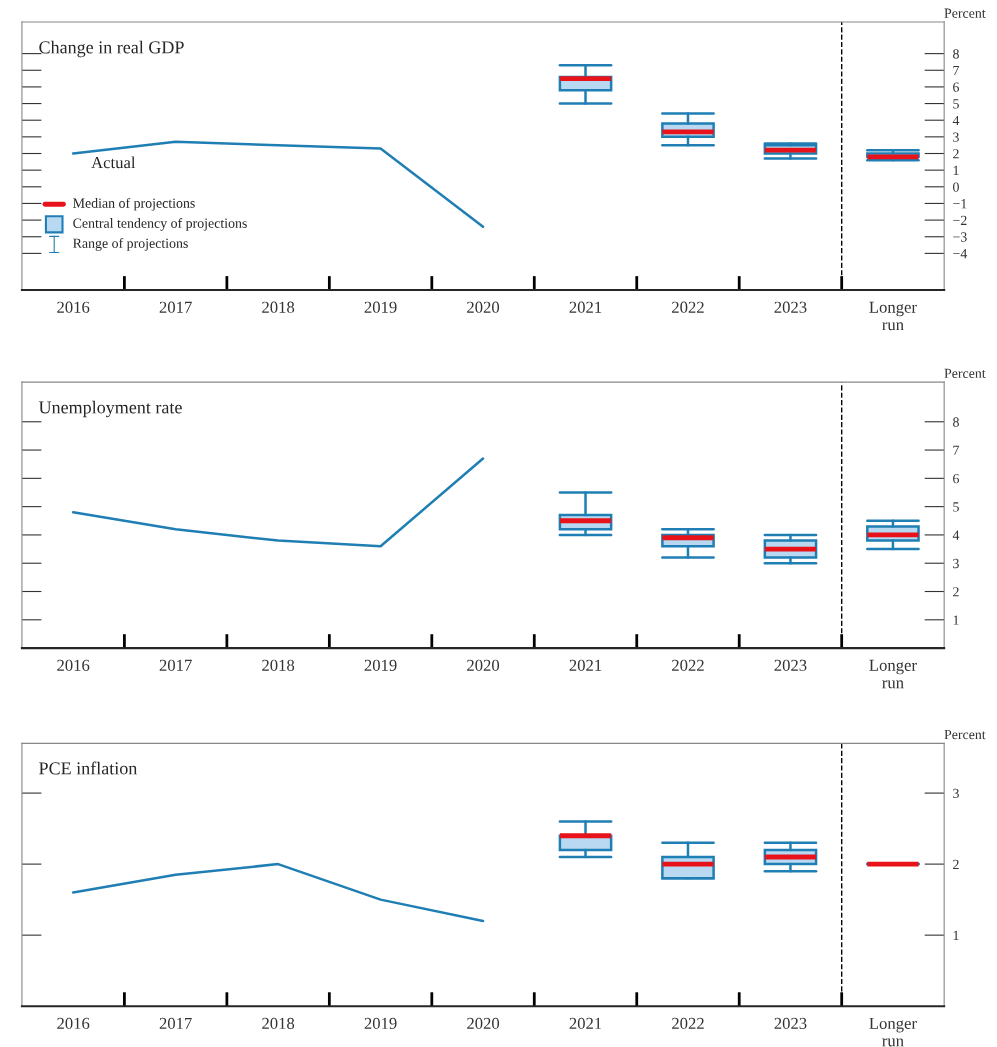 Image resolution: width=997 pixels, height=1047 pixels. Describe the element at coordinates (130, 244) in the screenshot. I see `annotation: Range of projections` at that location.